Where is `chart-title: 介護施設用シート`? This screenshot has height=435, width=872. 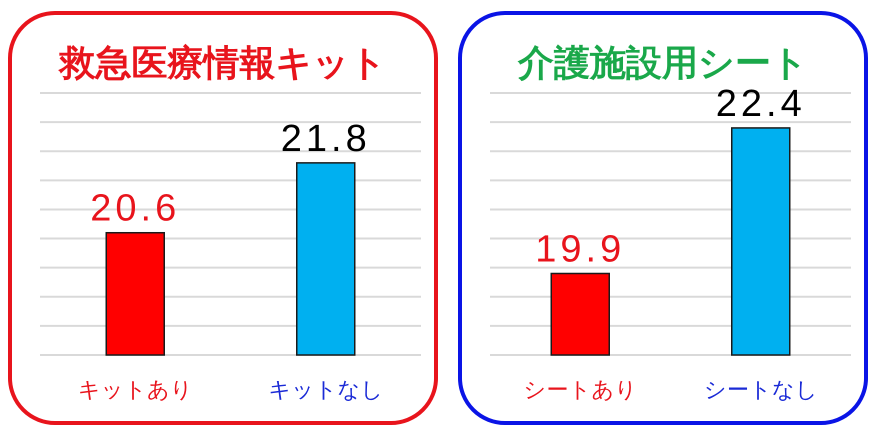 chart-title: 介護施設用シート is located at coordinates (662, 63).